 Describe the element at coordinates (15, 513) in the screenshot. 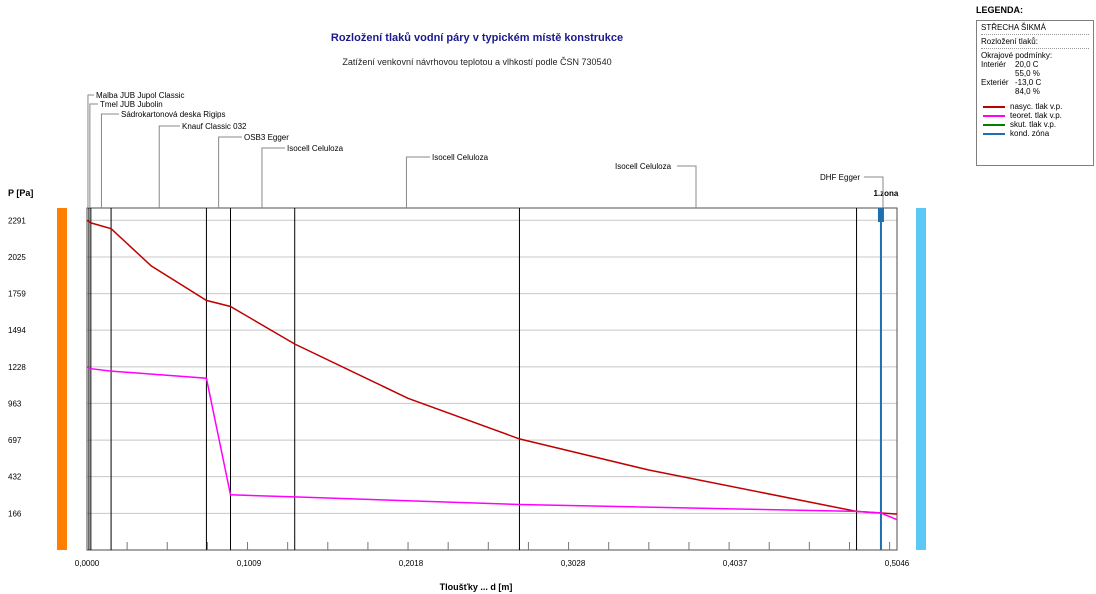

I see `y-tick-label: 166` at that location.